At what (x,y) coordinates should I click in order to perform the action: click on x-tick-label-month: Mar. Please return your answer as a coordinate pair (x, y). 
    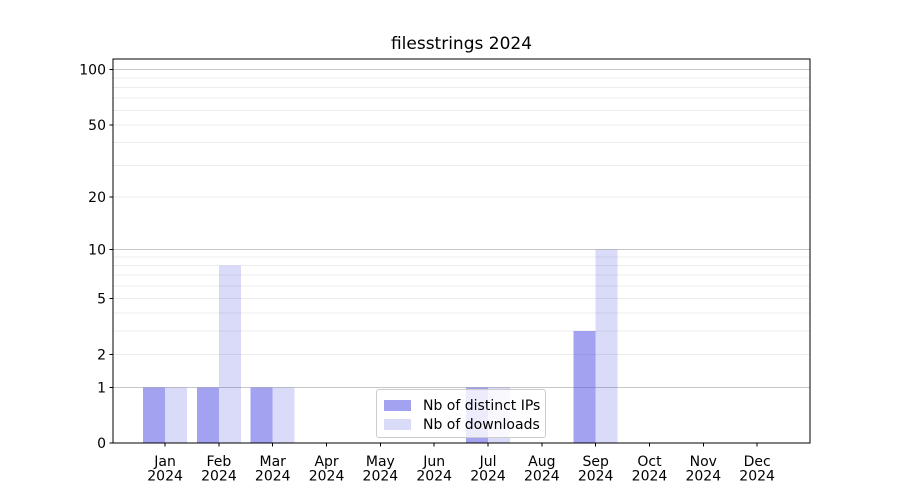
    Looking at the image, I should click on (273, 462).